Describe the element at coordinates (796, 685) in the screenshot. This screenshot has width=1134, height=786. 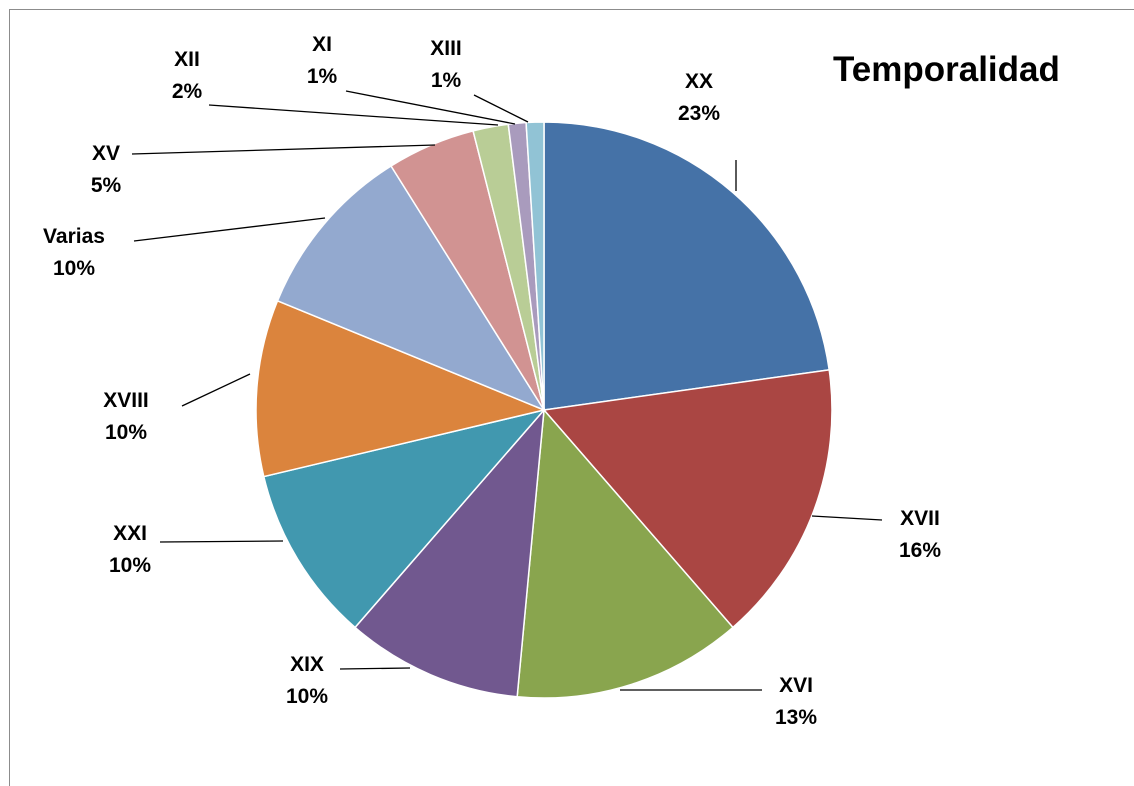
I see `slice-label-xvi: XVI` at that location.